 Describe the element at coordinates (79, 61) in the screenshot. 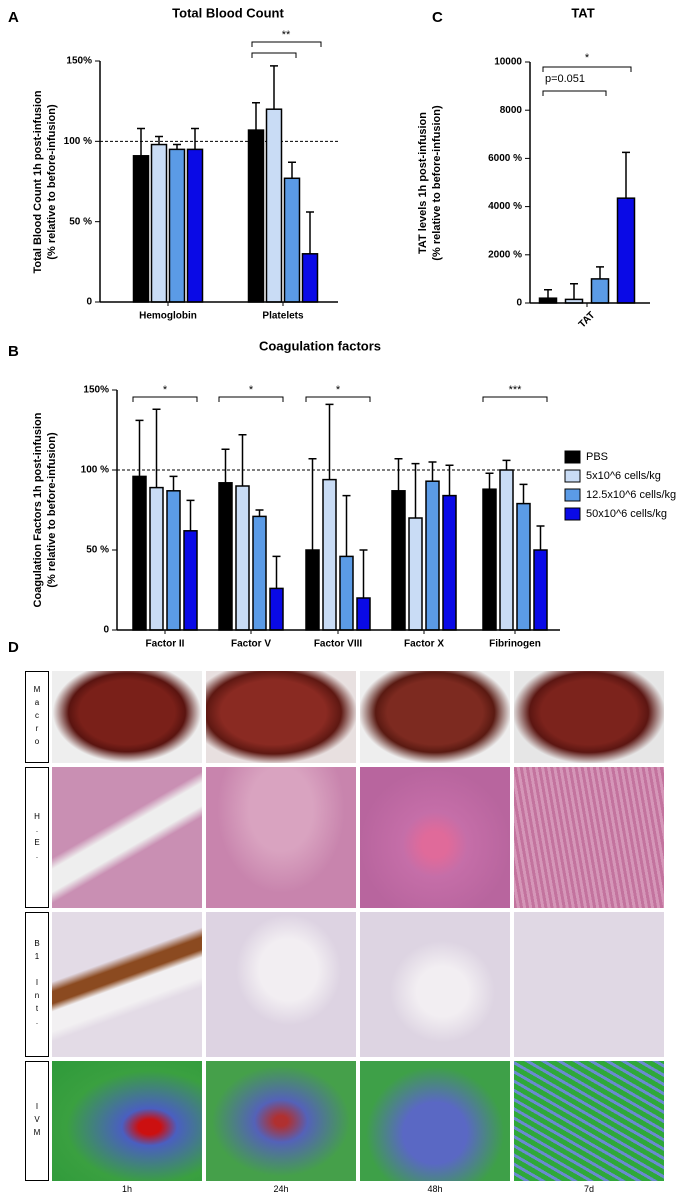

I see `y-tick-label: 150%` at that location.